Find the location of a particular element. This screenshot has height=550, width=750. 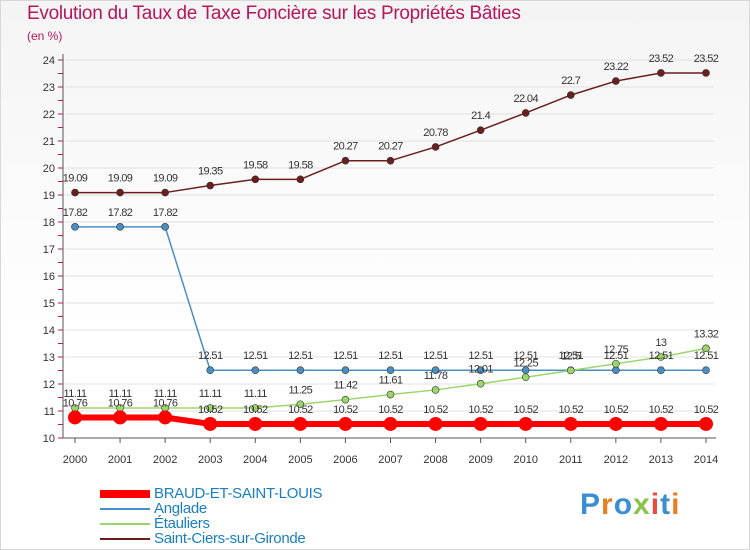

x-tick-label: 2005 is located at coordinates (300, 460).